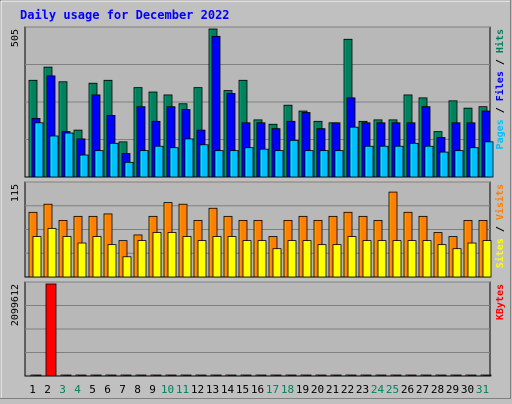 Image resolution: width=512 pixels, height=404 pixels. What do you see at coordinates (452, 389) in the screenshot?
I see `x-tick-day-29: 29` at bounding box center [452, 389].